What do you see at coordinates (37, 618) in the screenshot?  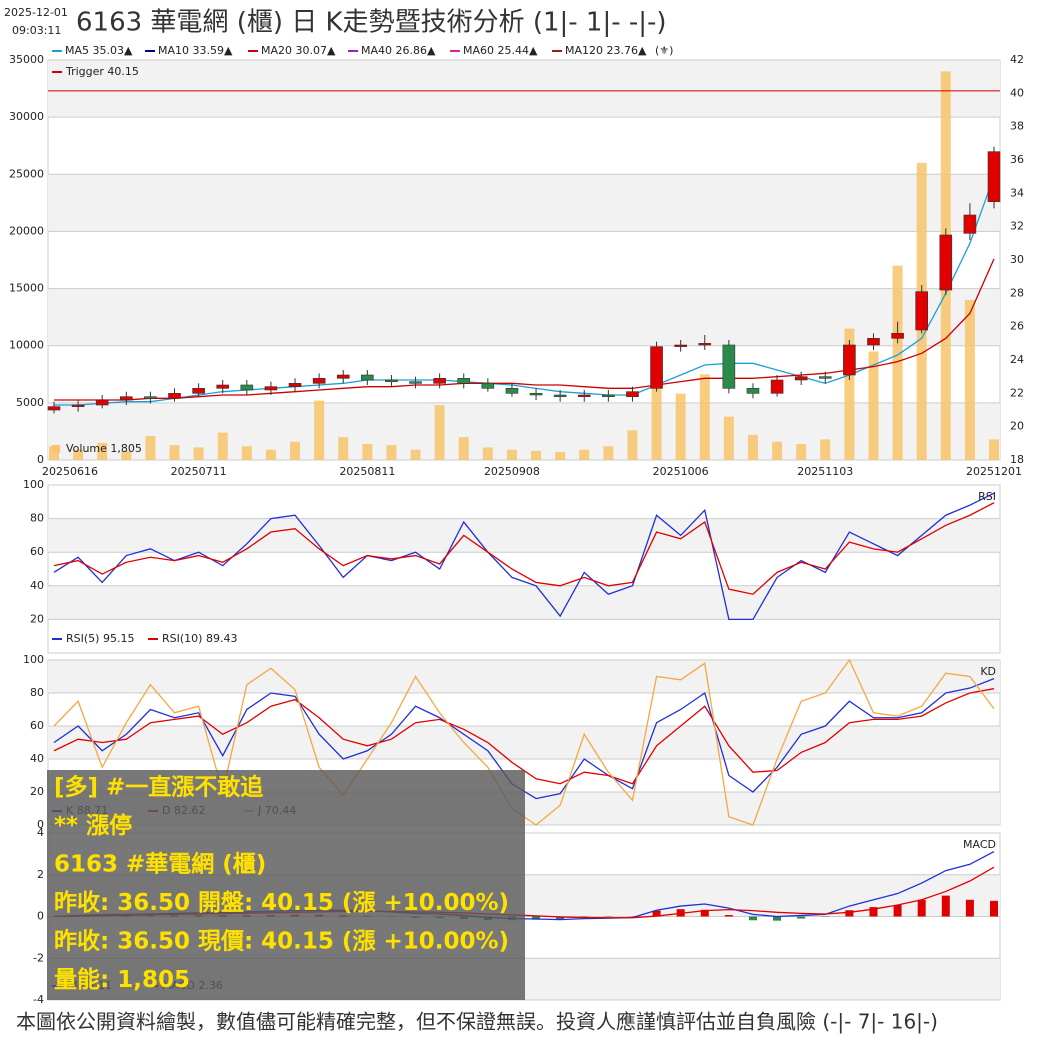 I see `y-tick-label: 20` at bounding box center [37, 618].